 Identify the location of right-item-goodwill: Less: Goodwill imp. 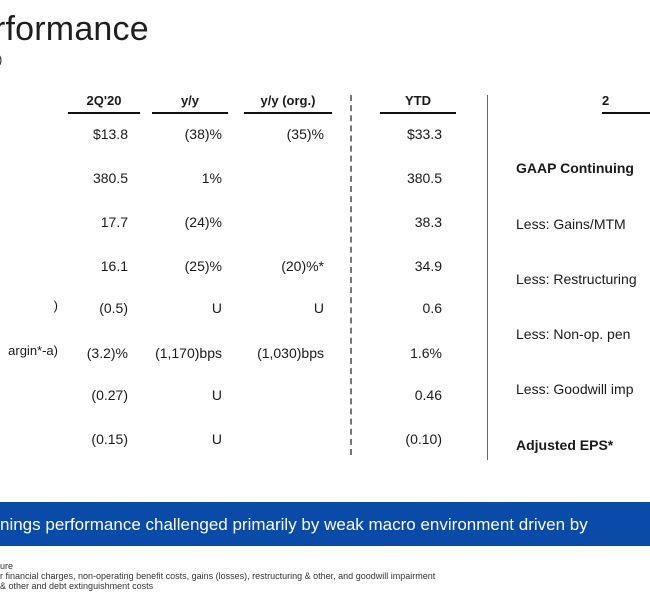
(575, 389).